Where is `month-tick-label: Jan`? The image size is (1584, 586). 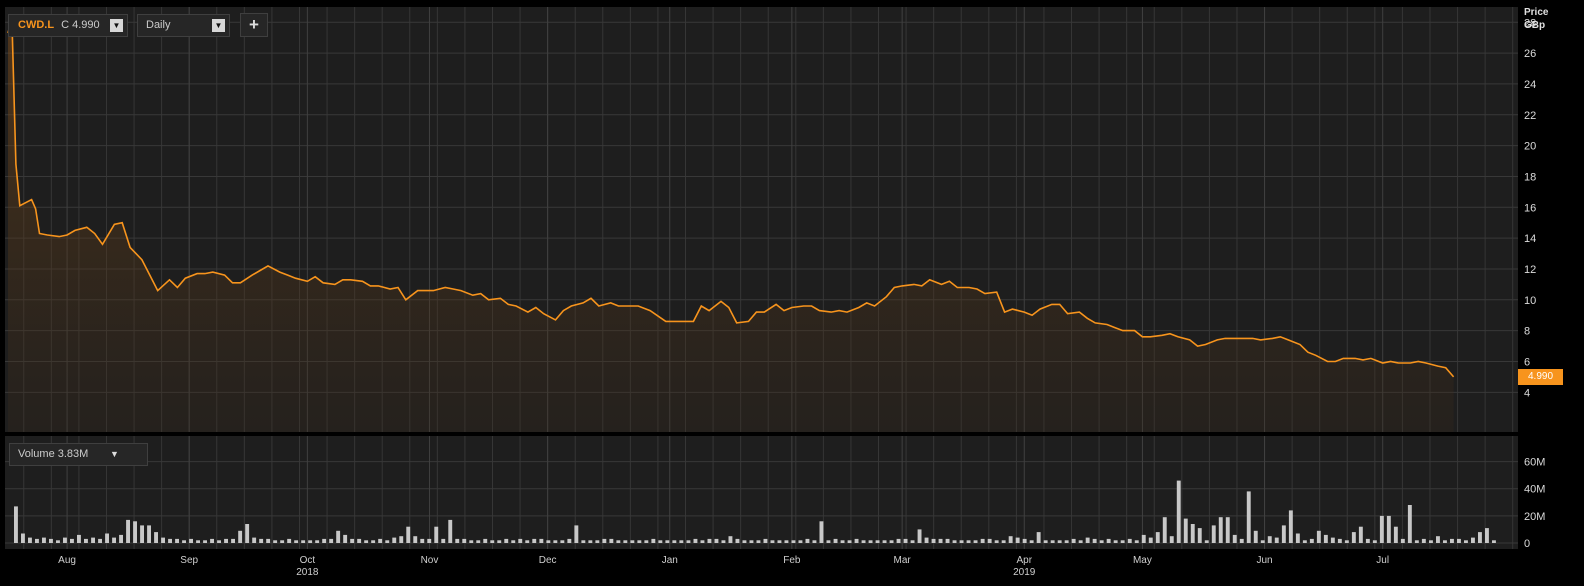
month-tick-label: Jan is located at coordinates (670, 560).